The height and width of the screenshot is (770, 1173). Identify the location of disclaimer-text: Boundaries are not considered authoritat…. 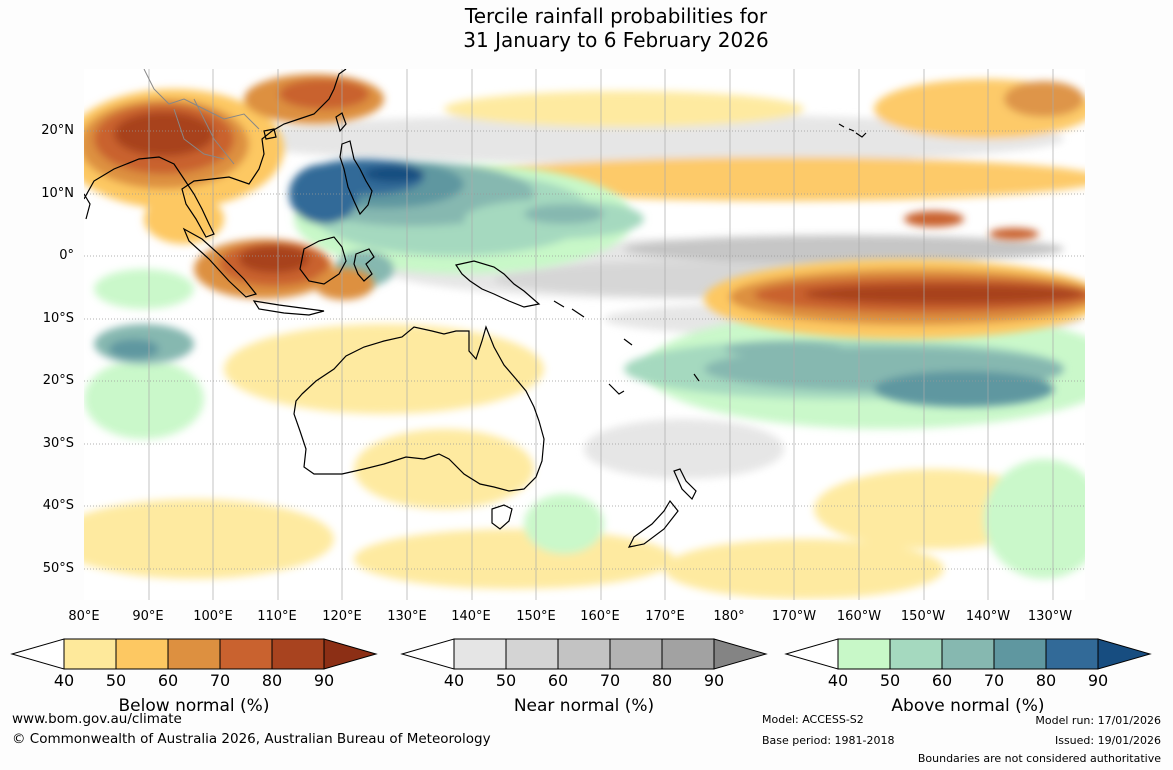
(1039, 758).